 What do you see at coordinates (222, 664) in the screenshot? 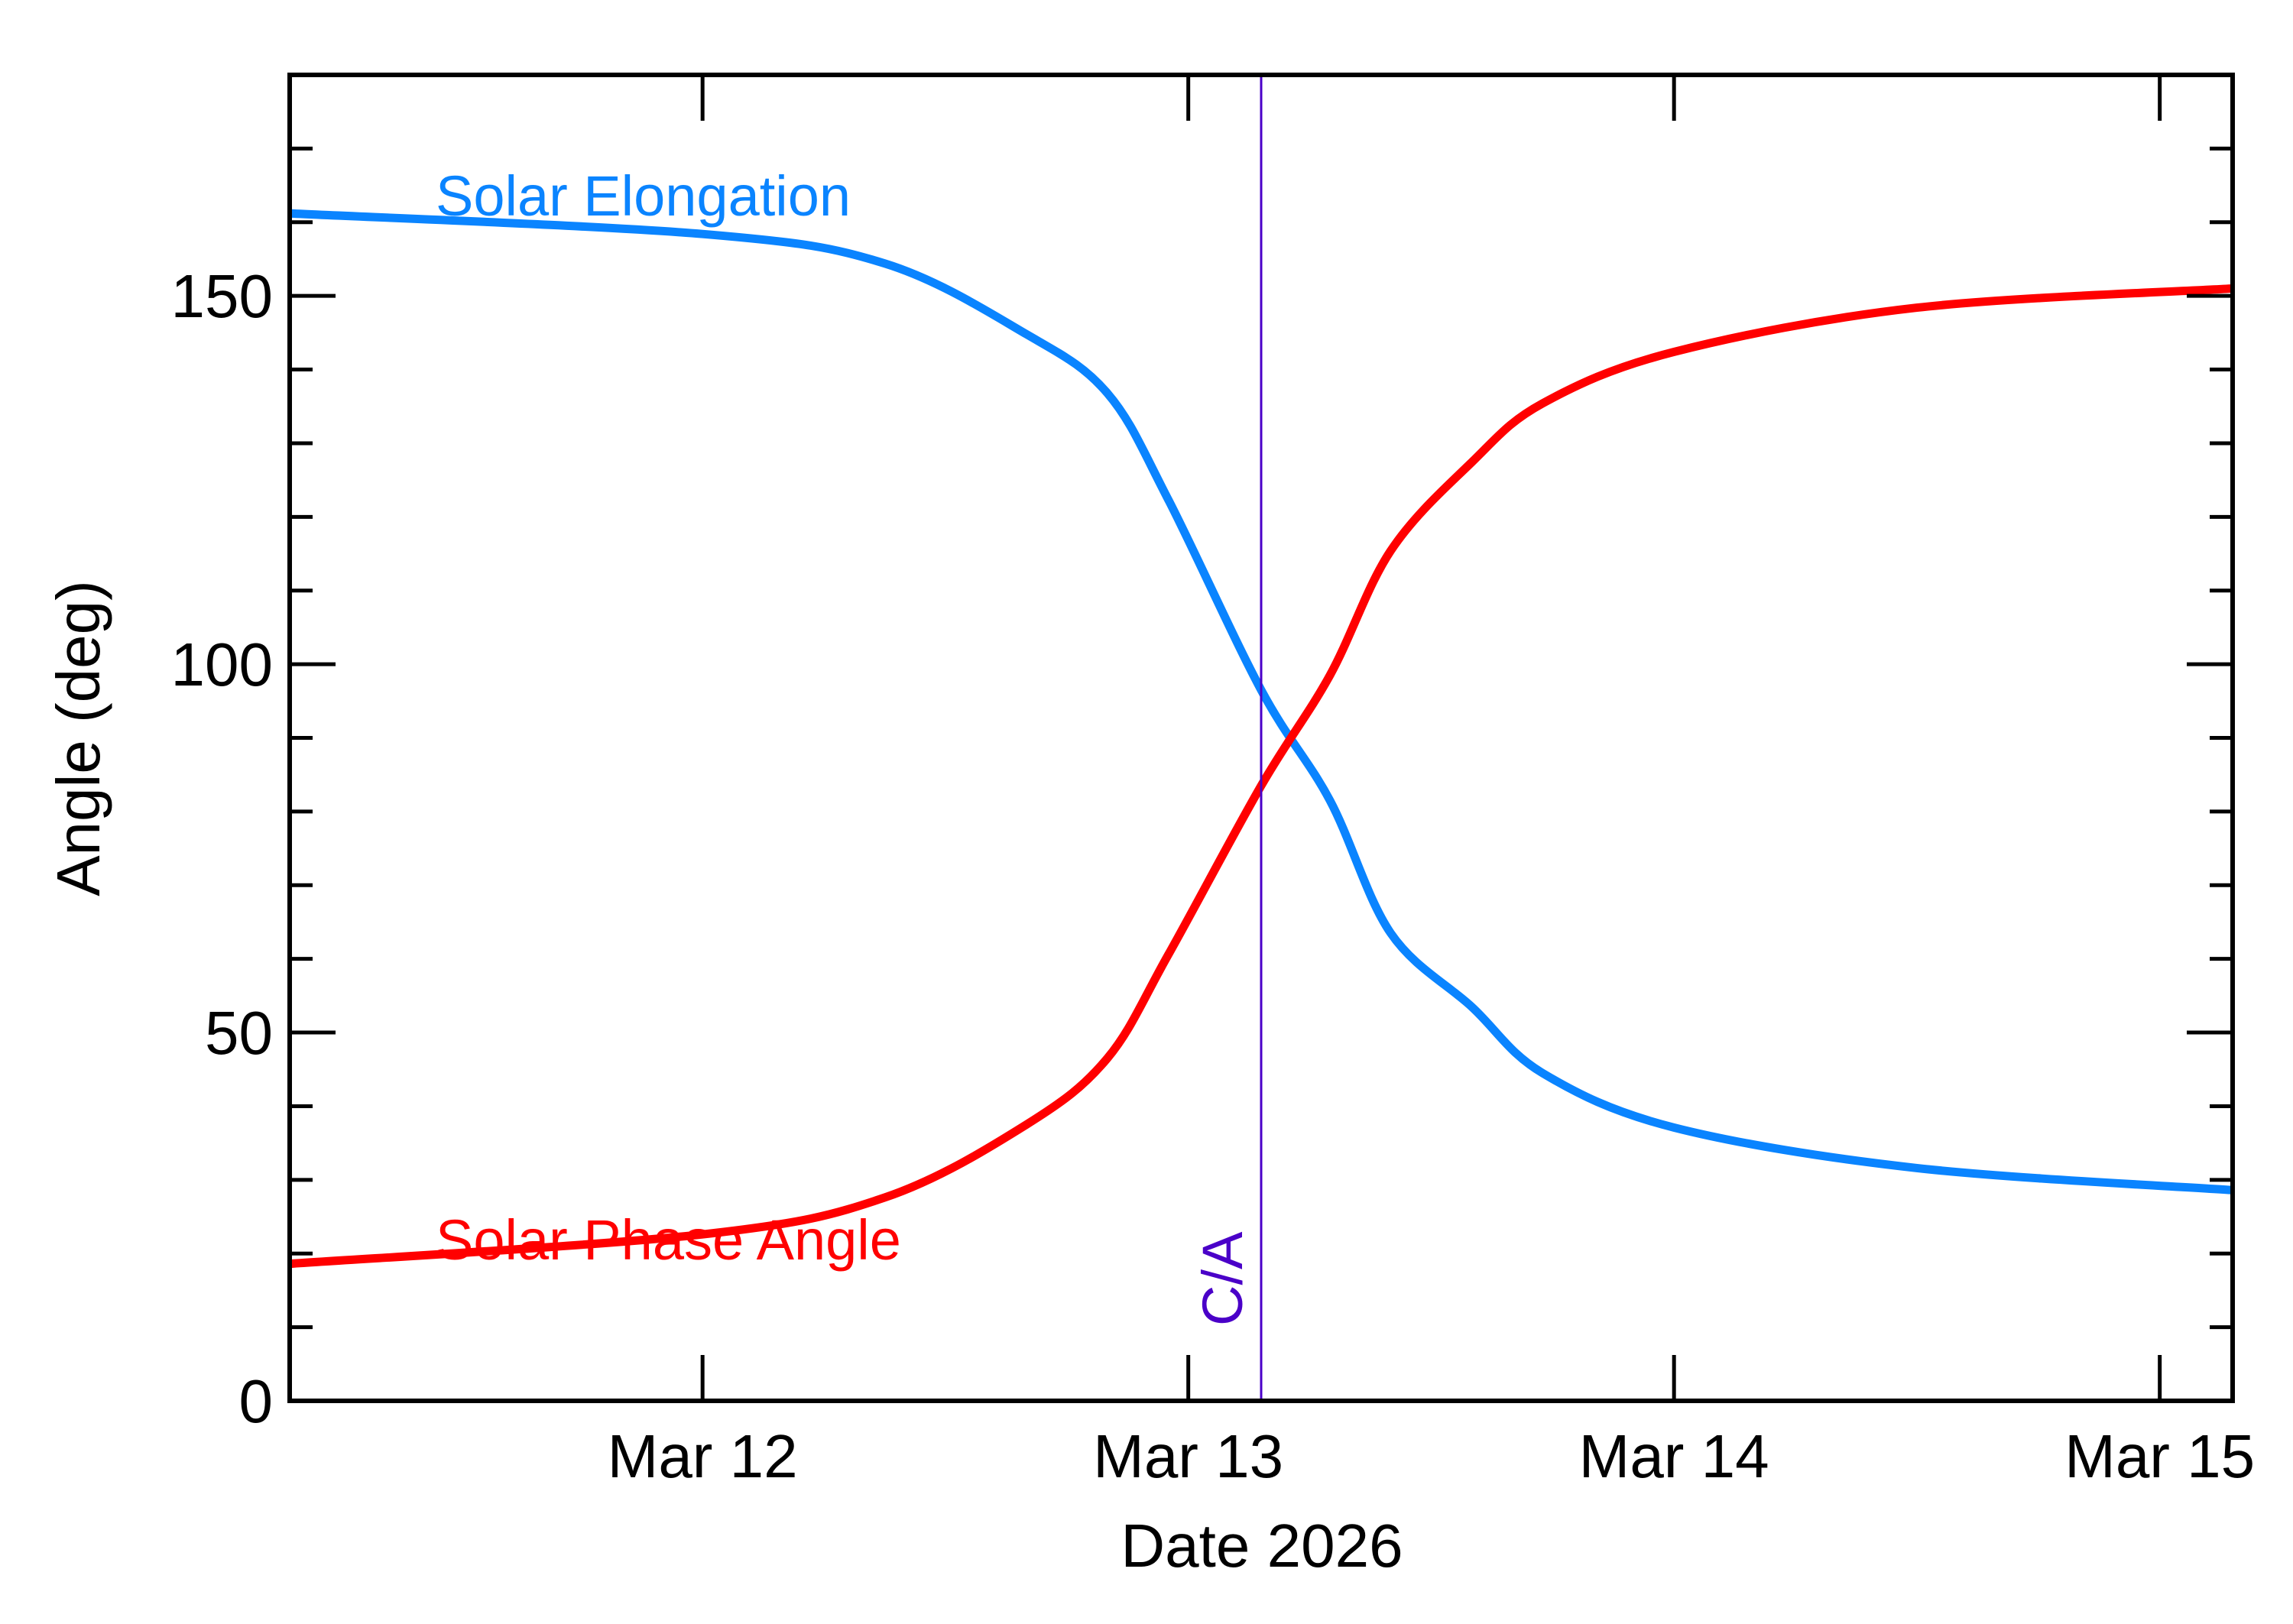
I see `y-tick-label: 100` at bounding box center [222, 664].